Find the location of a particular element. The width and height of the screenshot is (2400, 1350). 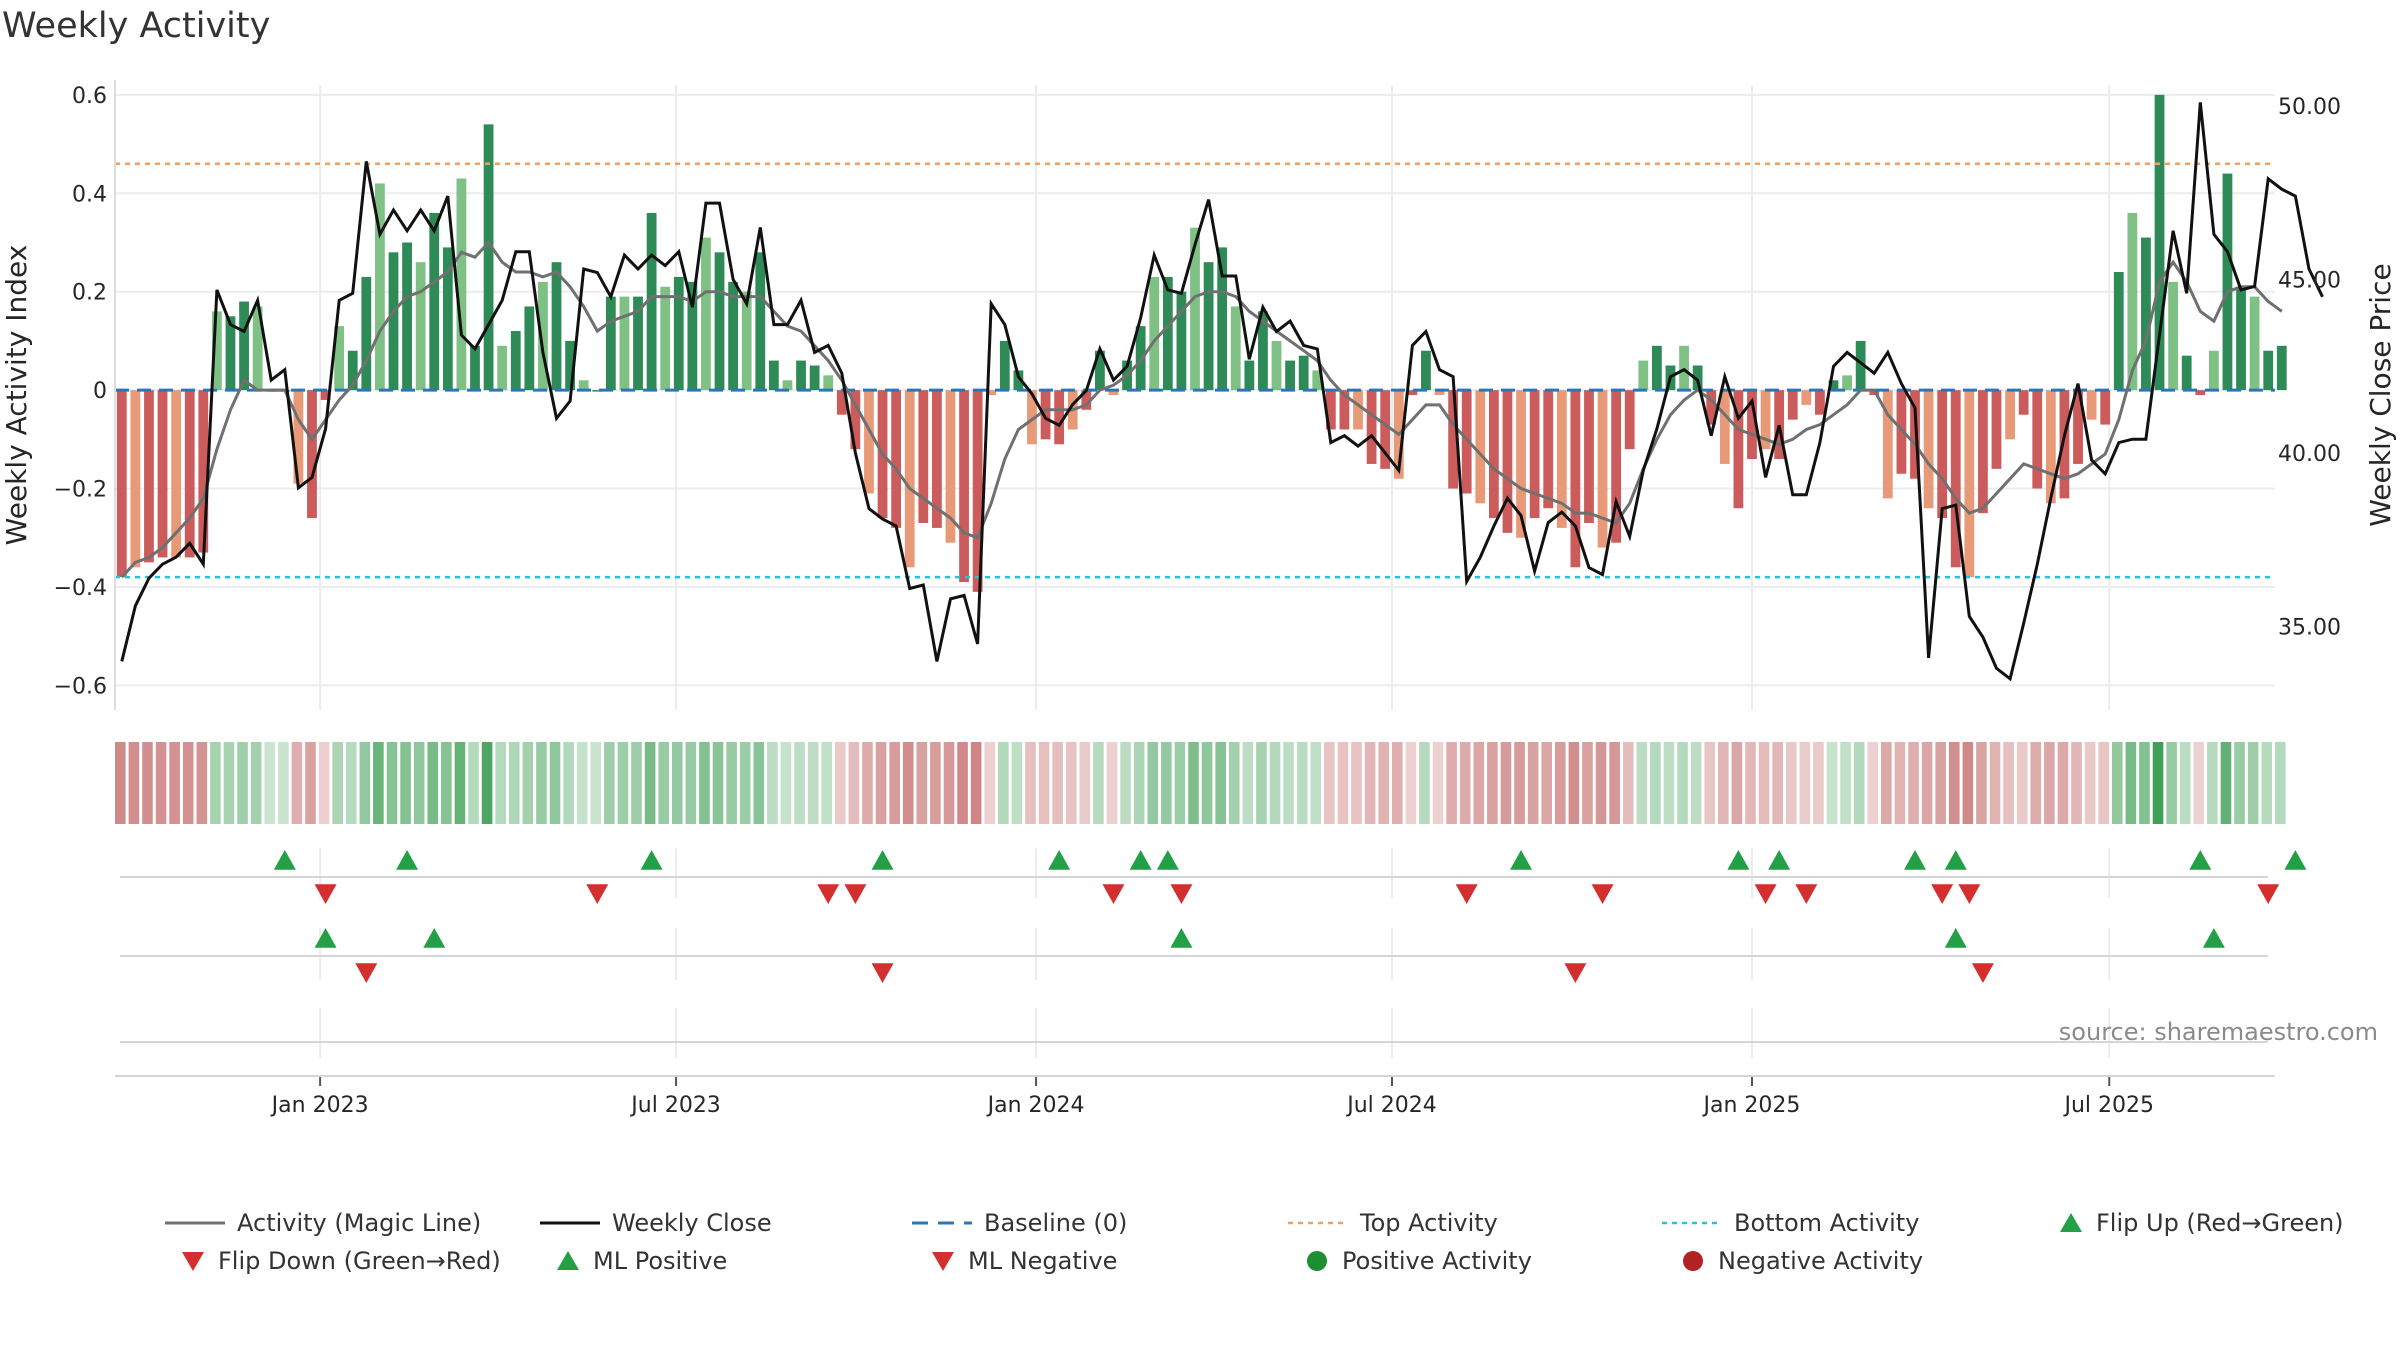

legend-item: Weekly Close is located at coordinates (656, 1223).